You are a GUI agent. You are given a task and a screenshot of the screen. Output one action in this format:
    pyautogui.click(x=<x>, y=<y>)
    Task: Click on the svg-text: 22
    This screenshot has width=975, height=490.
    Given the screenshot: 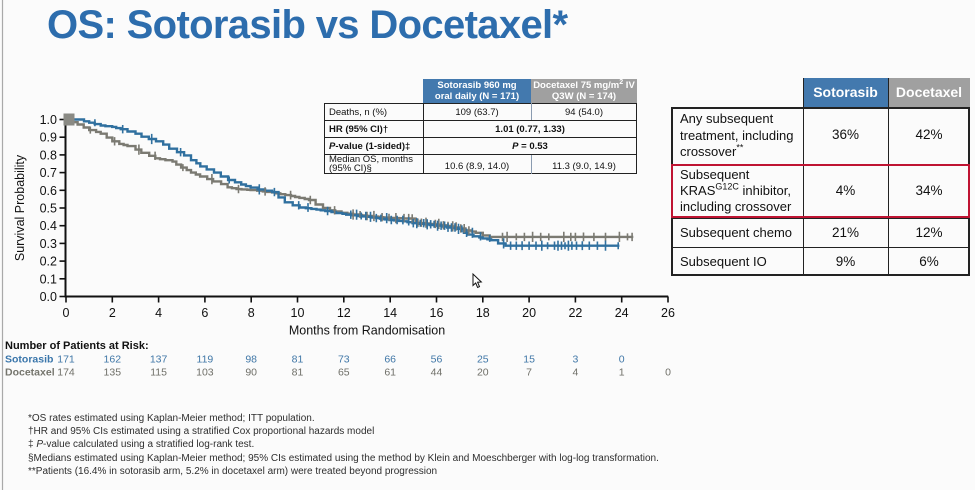 What is the action you would take?
    pyautogui.click(x=575, y=313)
    